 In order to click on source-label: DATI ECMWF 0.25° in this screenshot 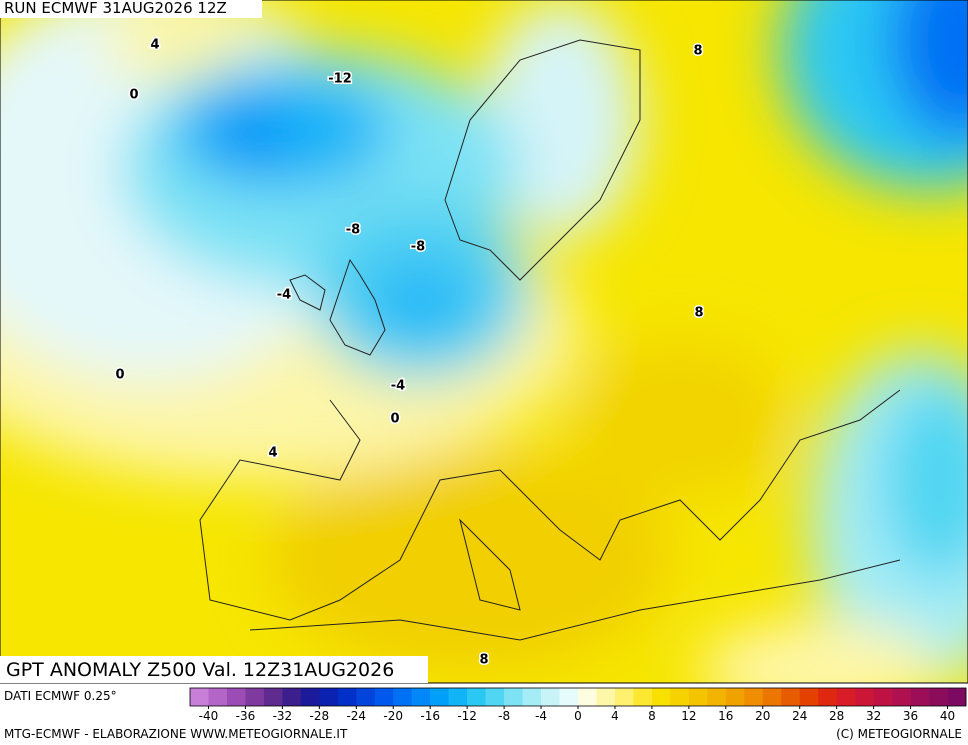, I will do `click(60, 696)`.